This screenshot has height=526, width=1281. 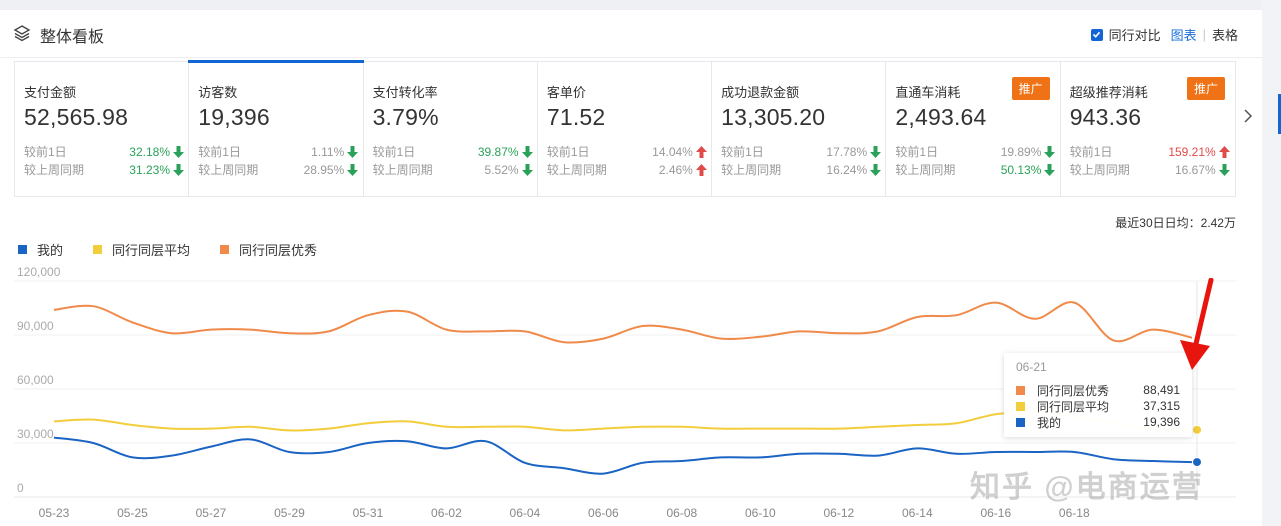 What do you see at coordinates (76, 117) in the screenshot?
I see `metric-value: 52,565.98` at bounding box center [76, 117].